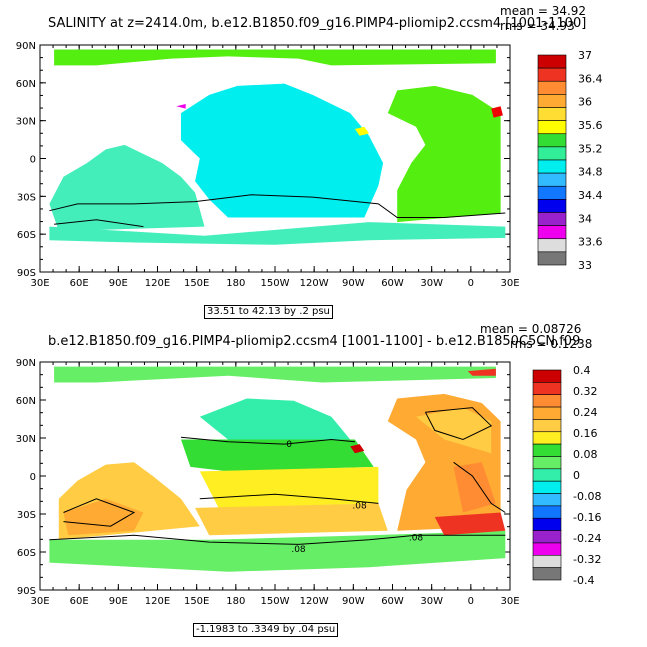 This screenshot has width=647, height=647. Describe the element at coordinates (33, 160) in the screenshot. I see `panel1-y-tick-label: 0` at that location.